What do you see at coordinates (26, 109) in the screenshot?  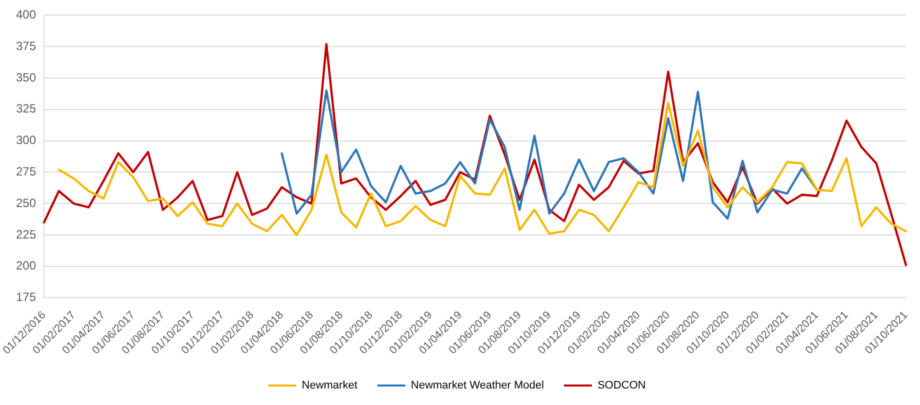 I see `y-tick-label: 325` at bounding box center [26, 109].